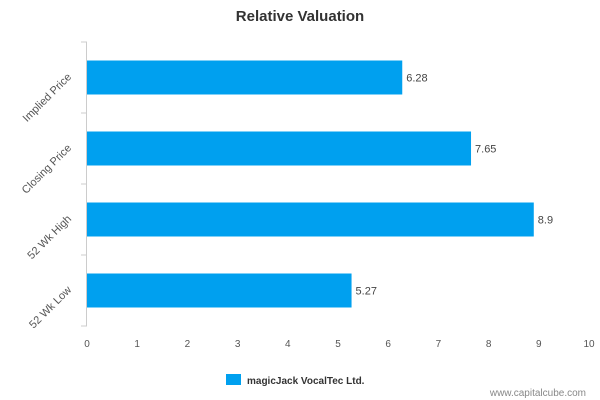 This screenshot has height=400, width=600. Describe the element at coordinates (47, 169) in the screenshot. I see `category-label: Closing Price` at that location.